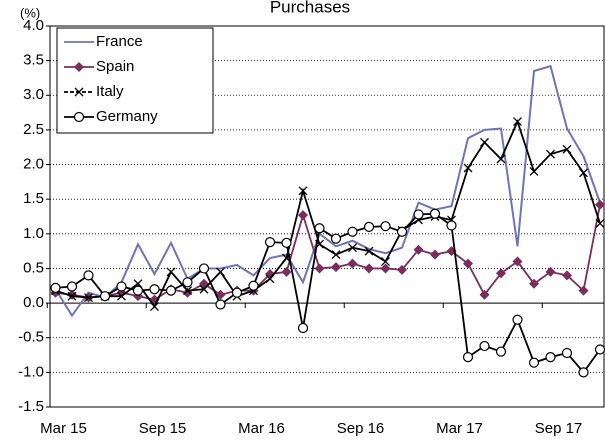 The width and height of the screenshot is (605, 441). What do you see at coordinates (559, 428) in the screenshot?
I see `x-tick-label: Sep 17` at bounding box center [559, 428].